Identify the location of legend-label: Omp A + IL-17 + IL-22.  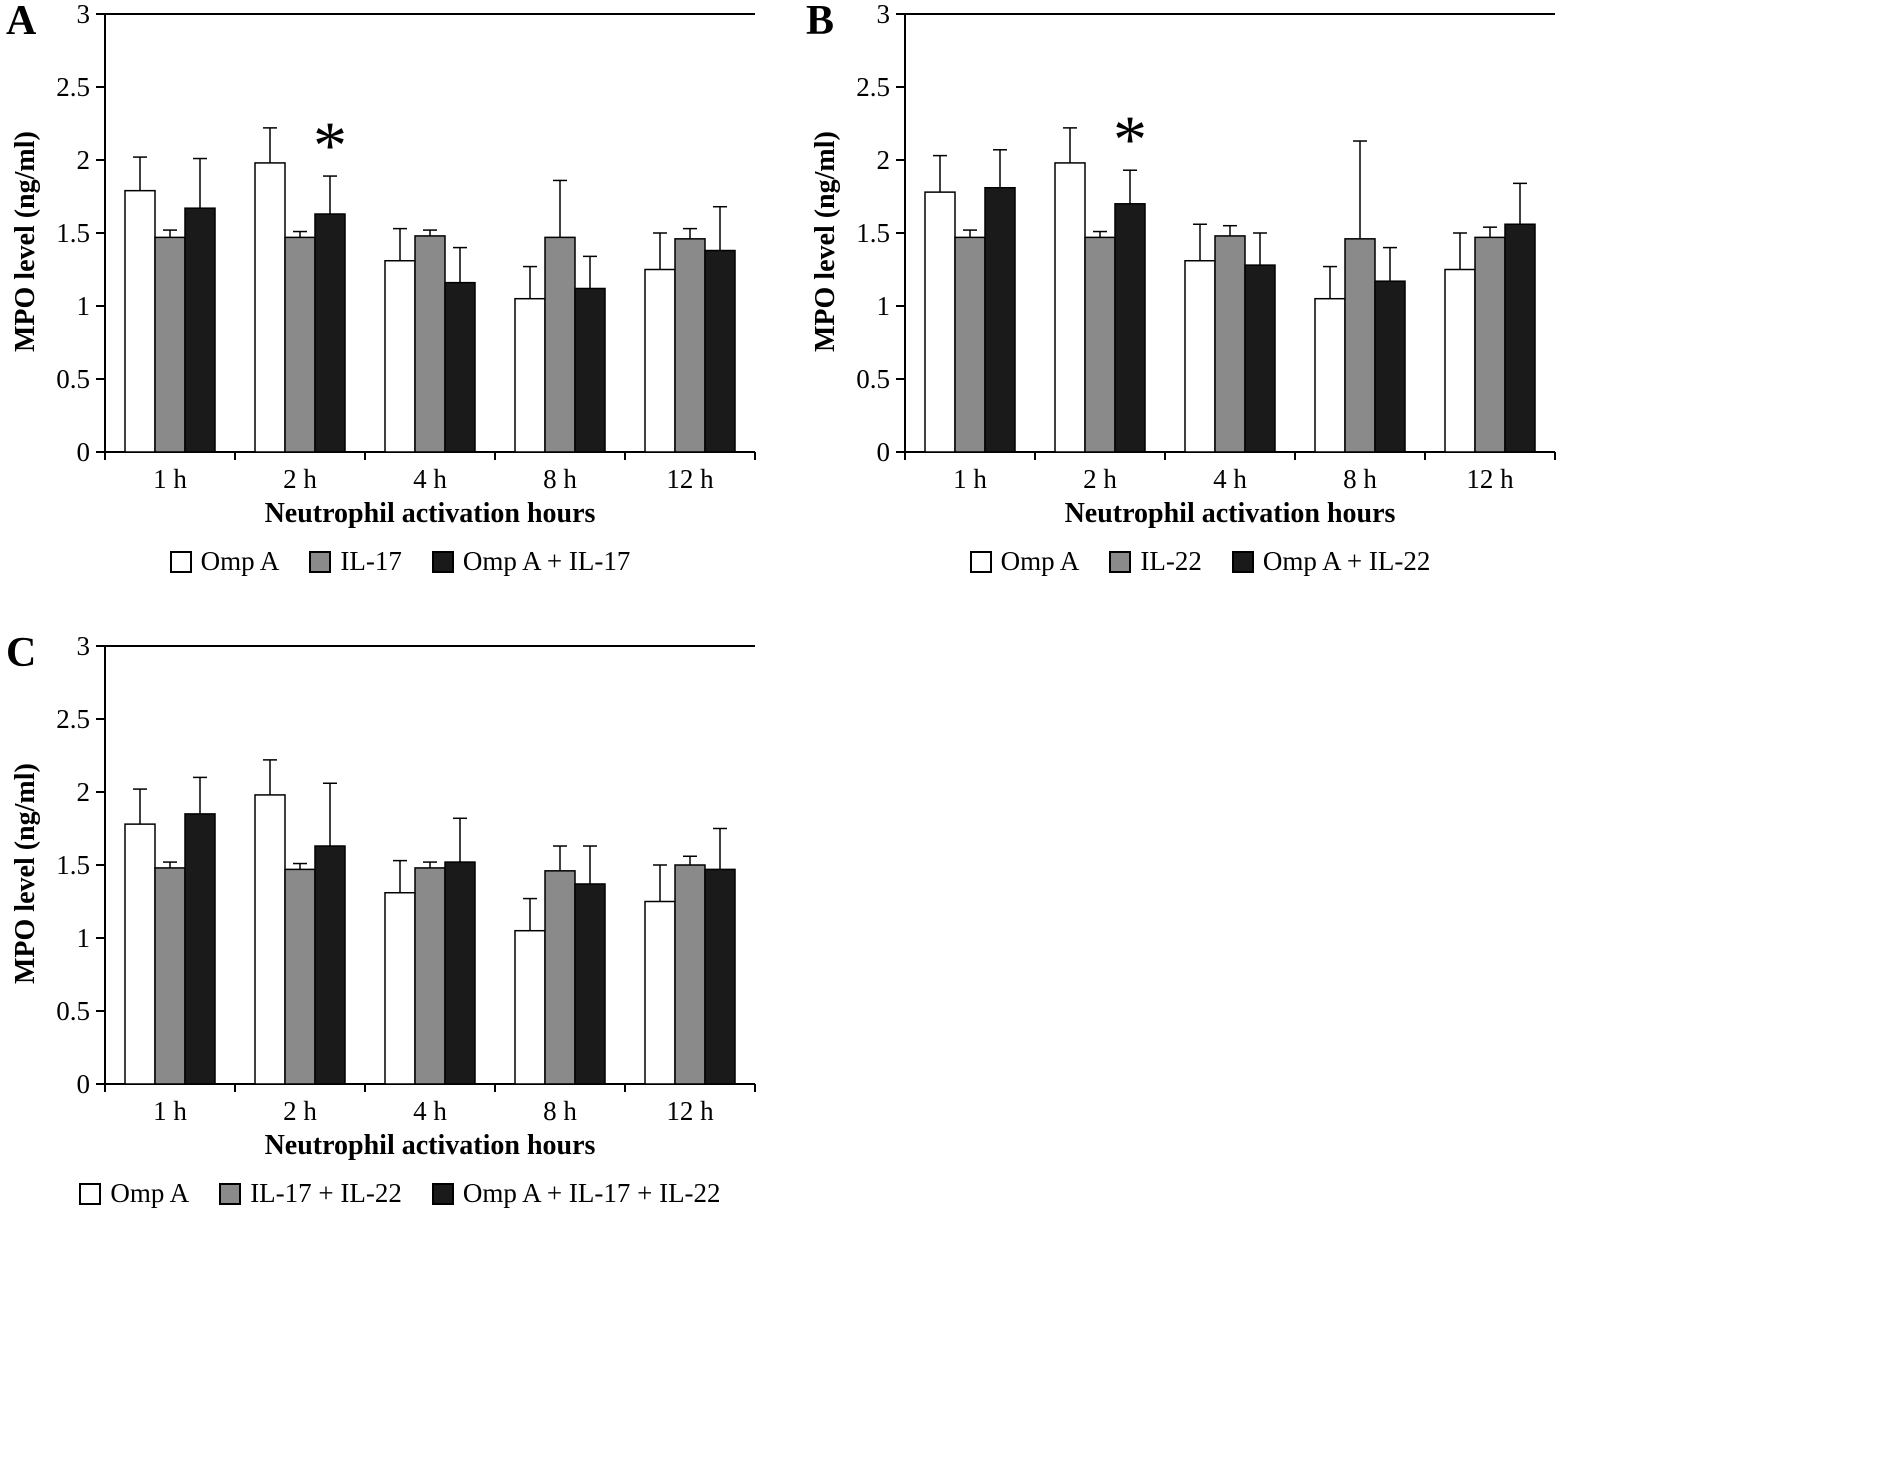
(591, 1193).